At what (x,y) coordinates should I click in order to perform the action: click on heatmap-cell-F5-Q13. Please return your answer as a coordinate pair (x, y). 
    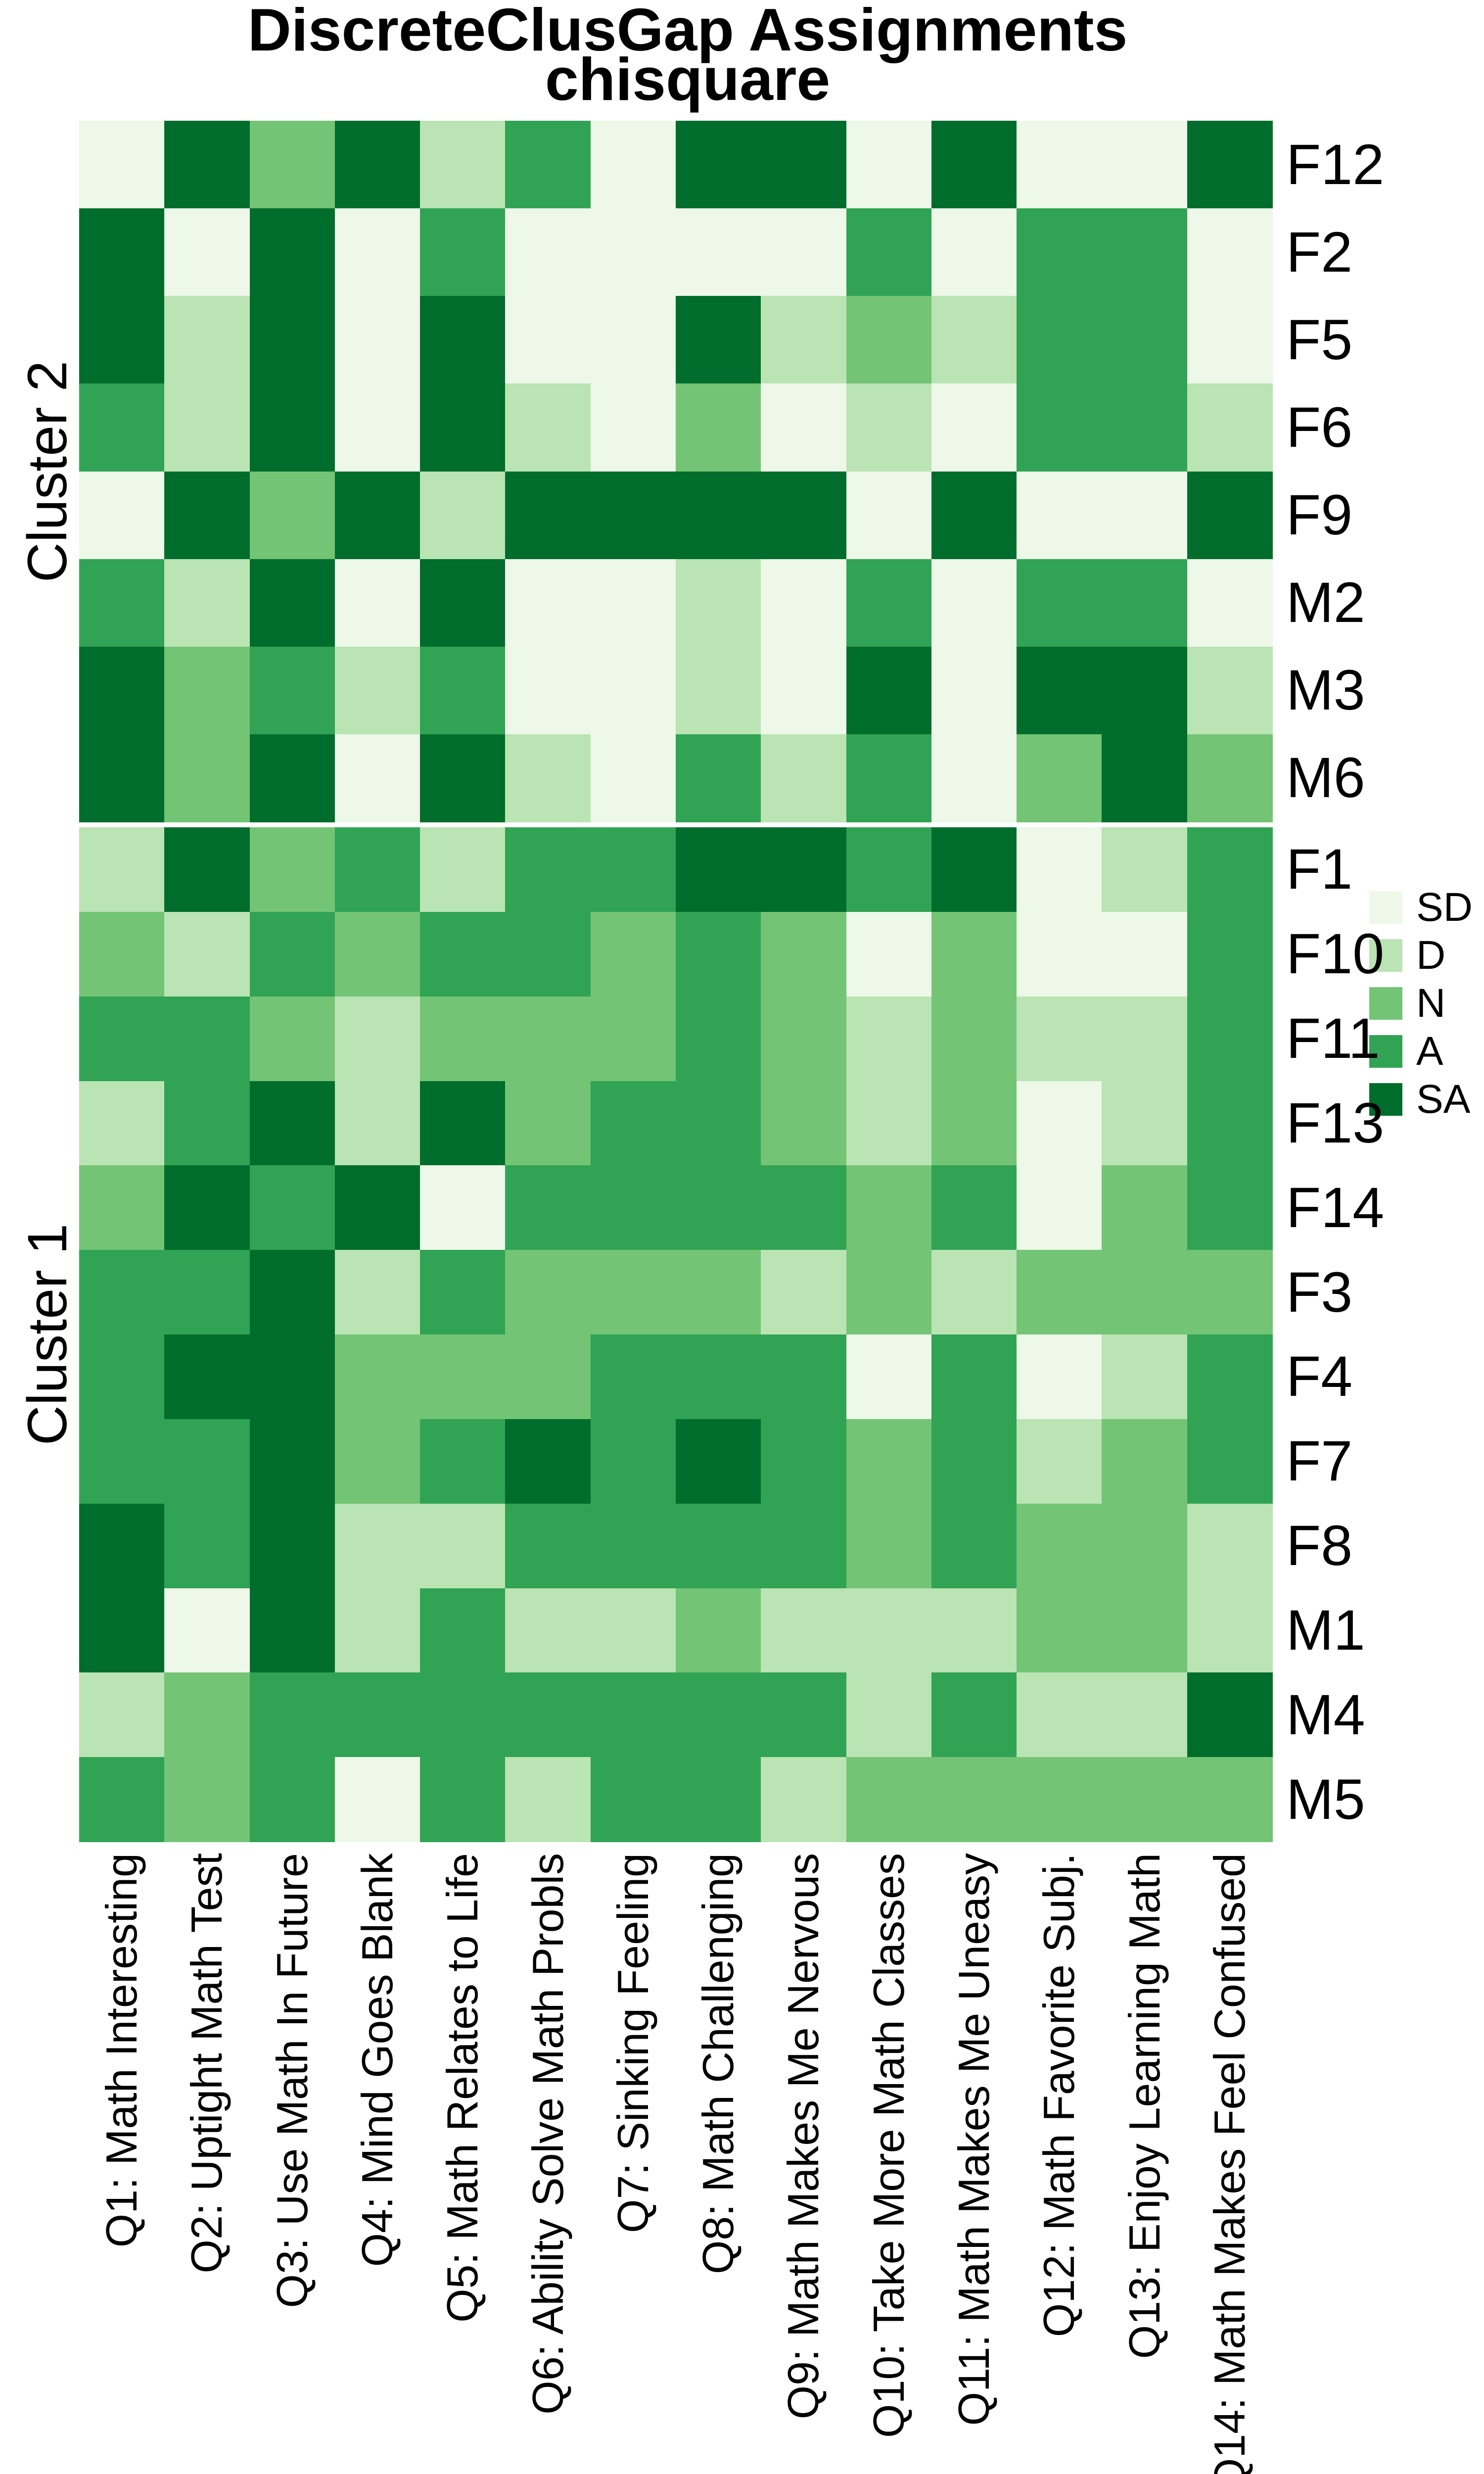
    Looking at the image, I should click on (1145, 340).